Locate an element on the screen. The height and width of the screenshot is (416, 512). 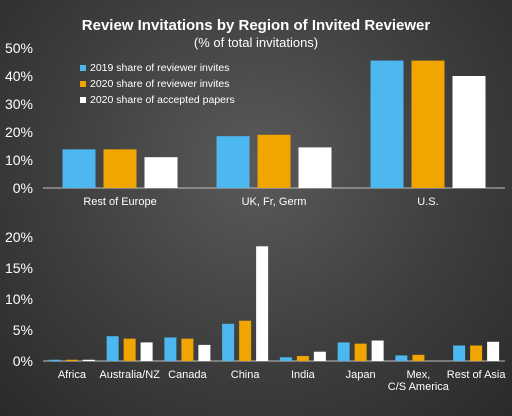
x-category-label: UK, Fr, Germ is located at coordinates (274, 202).